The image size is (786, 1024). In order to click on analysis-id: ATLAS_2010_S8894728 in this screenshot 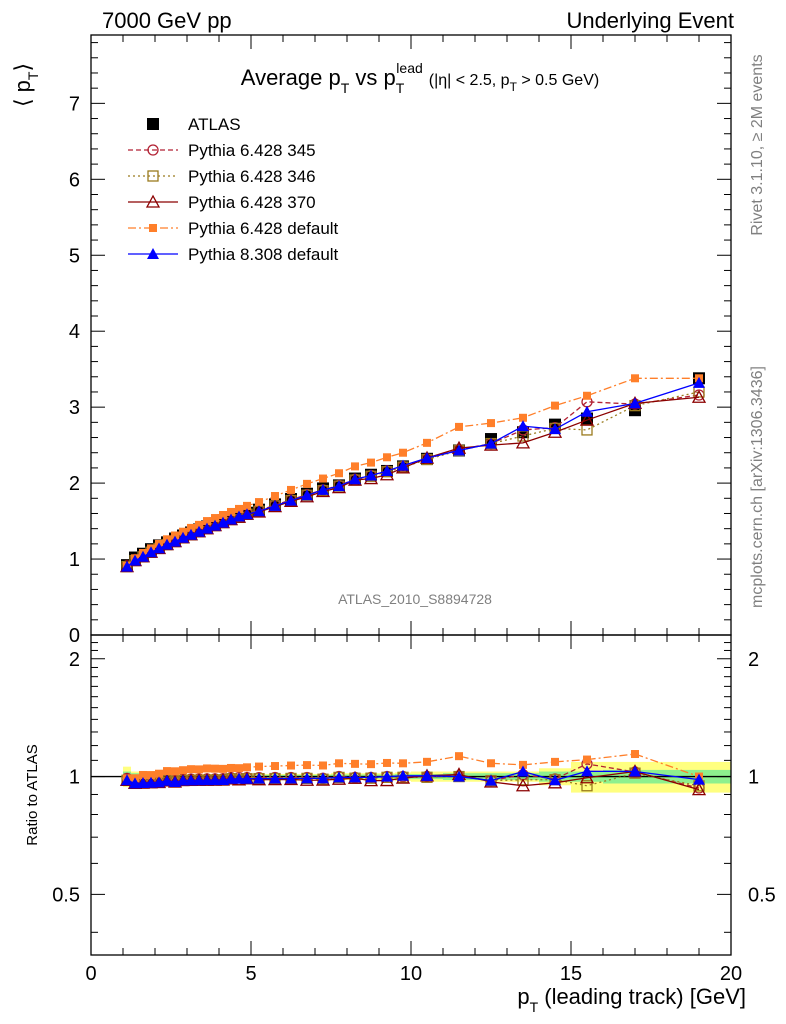, I will do `click(415, 599)`.